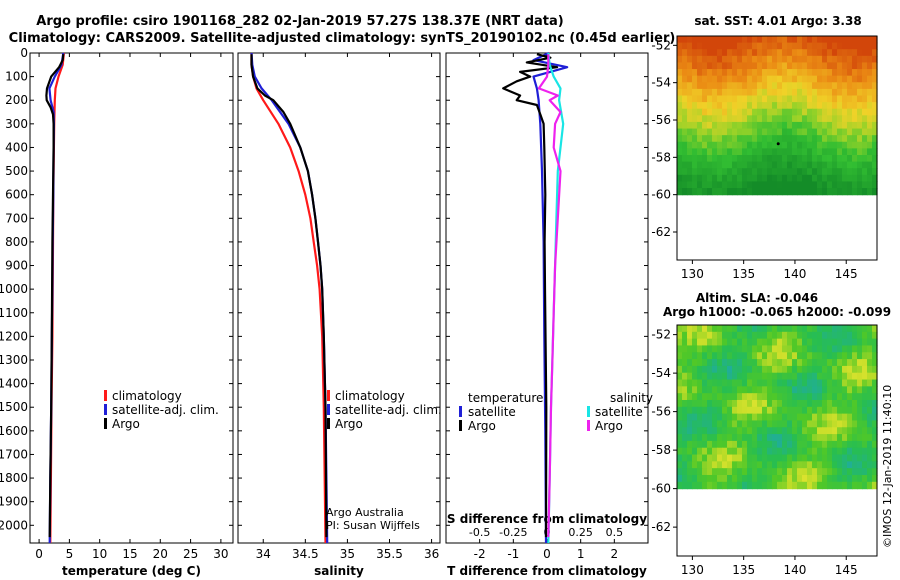 The image size is (900, 580). I want to click on legend-label: satellite, so click(492, 412).